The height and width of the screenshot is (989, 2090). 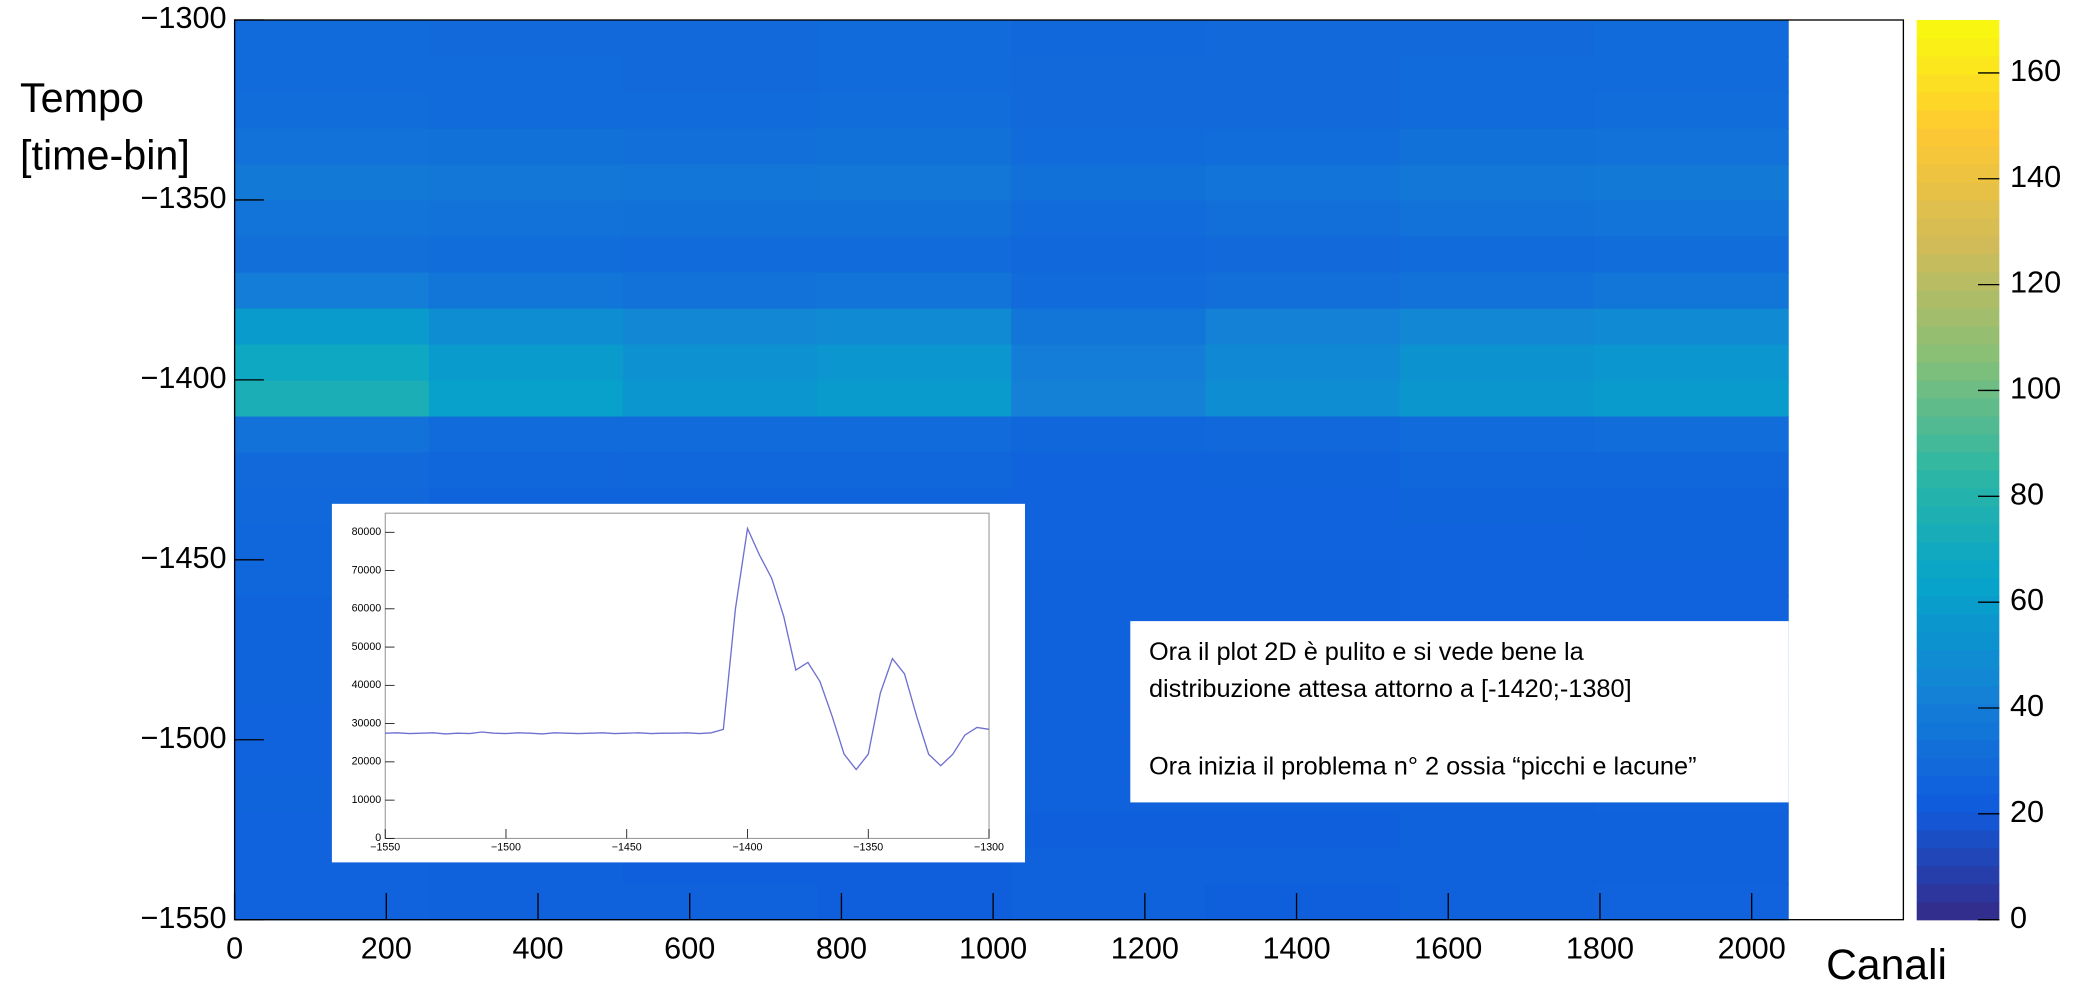 I want to click on inset-y-tick-label: 60000, so click(x=367, y=609).